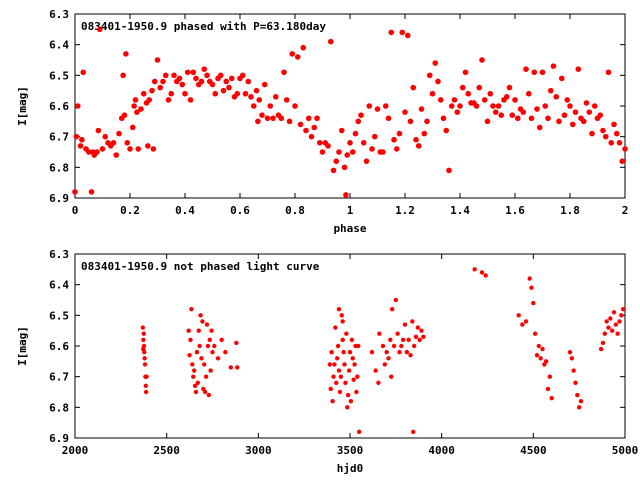 The image size is (640, 480). Describe the element at coordinates (570, 210) in the screenshot. I see `phased-x-tick-label: 1.8` at that location.